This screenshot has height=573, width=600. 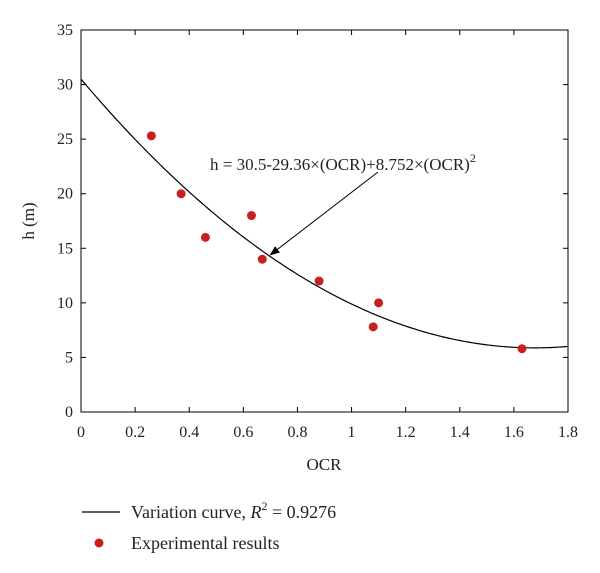 I want to click on legend-points-swatch, so click(x=99, y=543).